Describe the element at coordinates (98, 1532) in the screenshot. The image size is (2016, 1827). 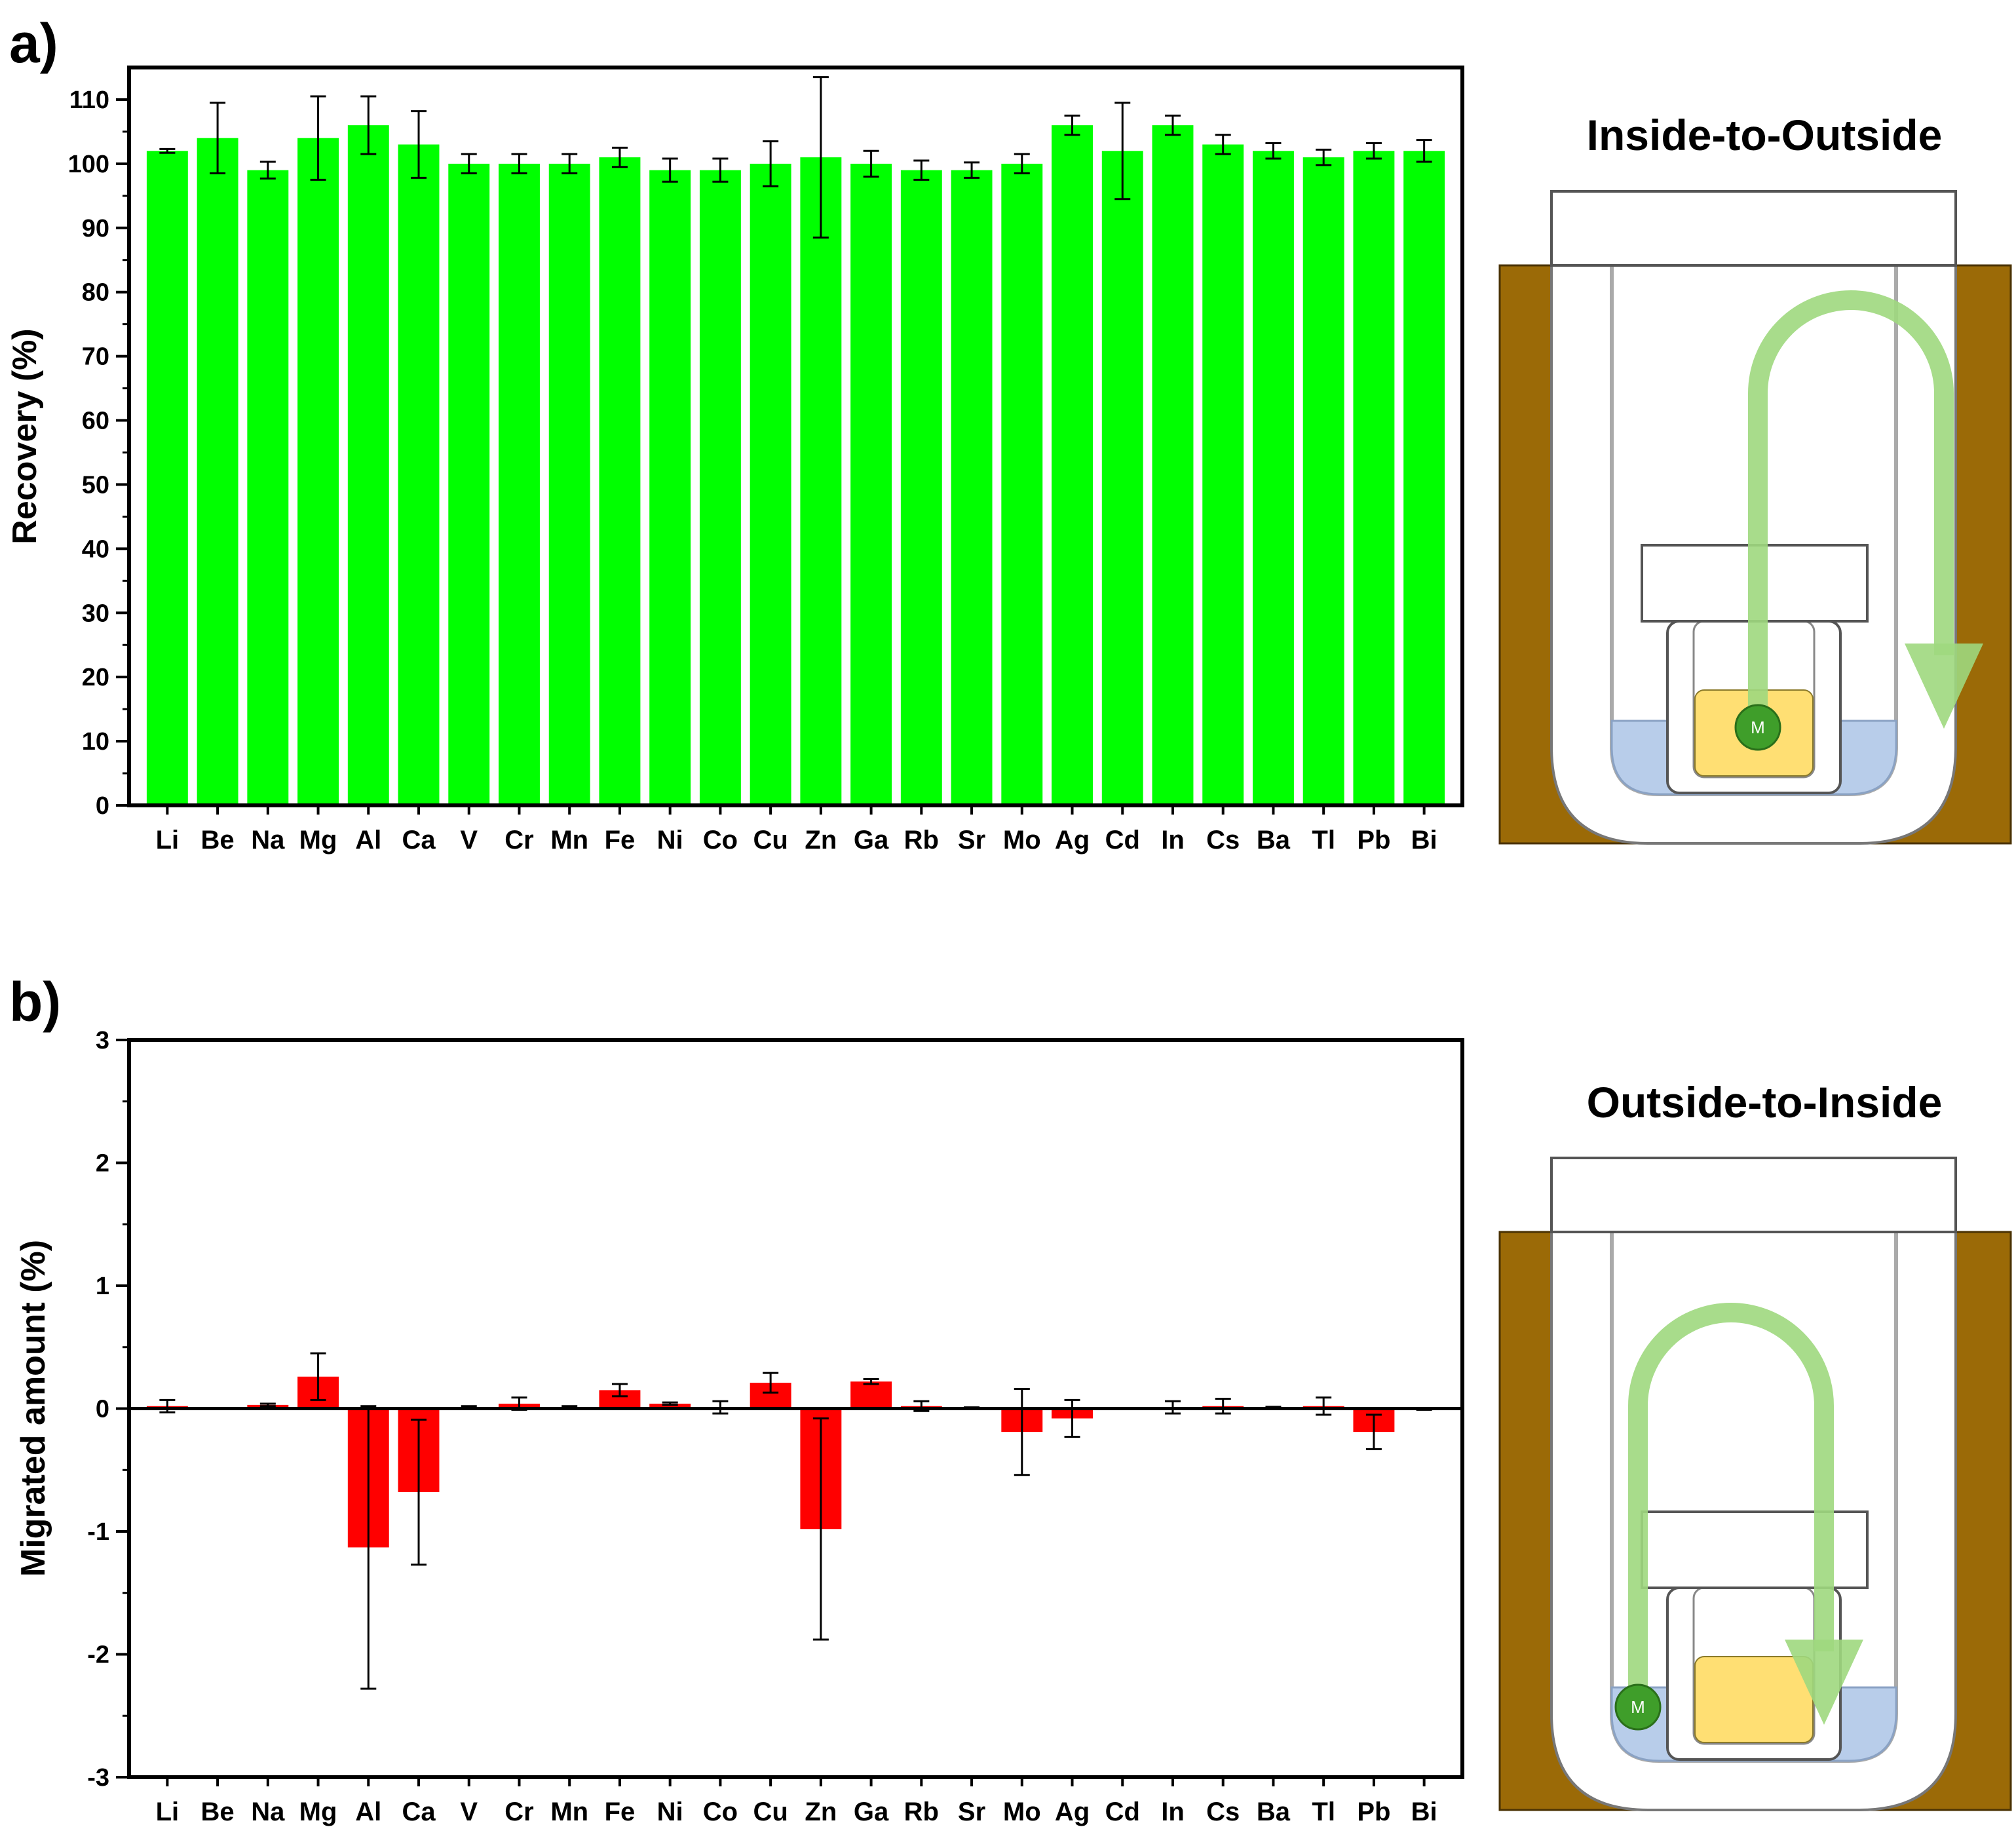
I see `y-tick-label: -1` at that location.